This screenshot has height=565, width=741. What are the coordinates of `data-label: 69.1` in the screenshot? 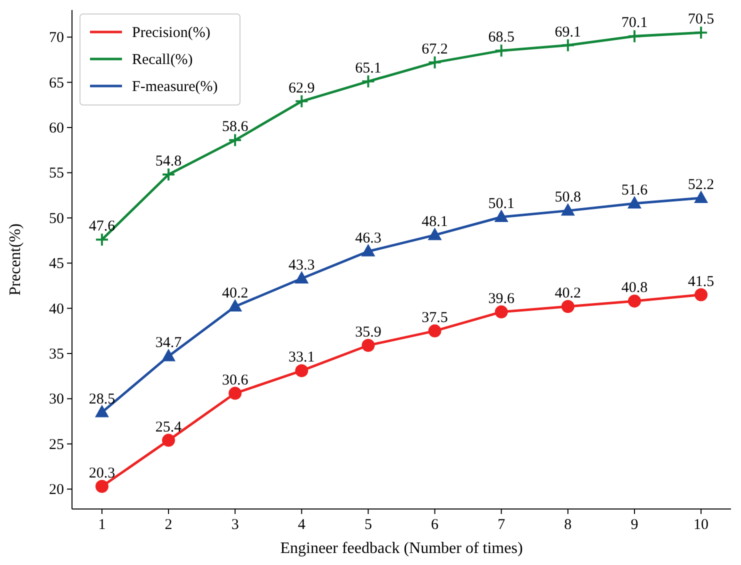 It's located at (568, 32).